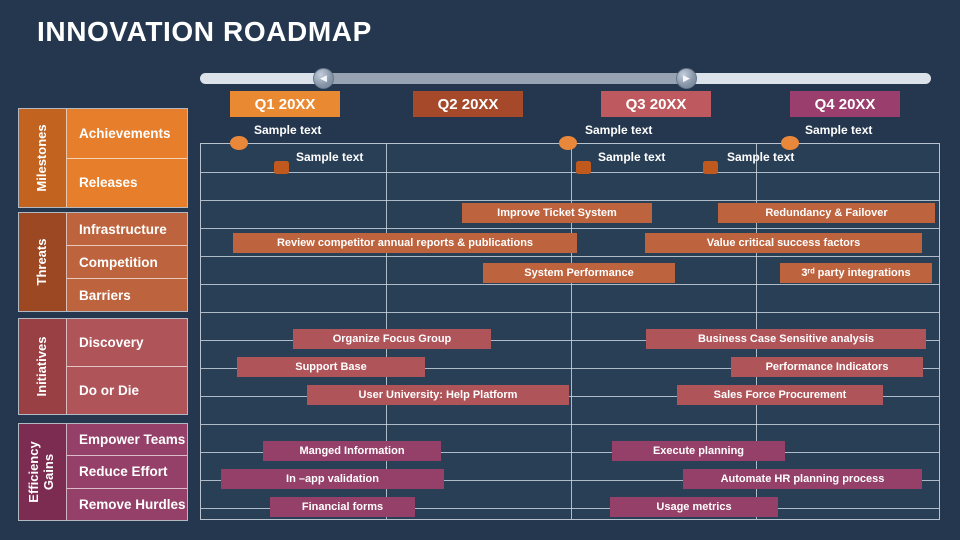  I want to click on sidebar-item-reduce-effort: Reduce Effort, so click(127, 471).